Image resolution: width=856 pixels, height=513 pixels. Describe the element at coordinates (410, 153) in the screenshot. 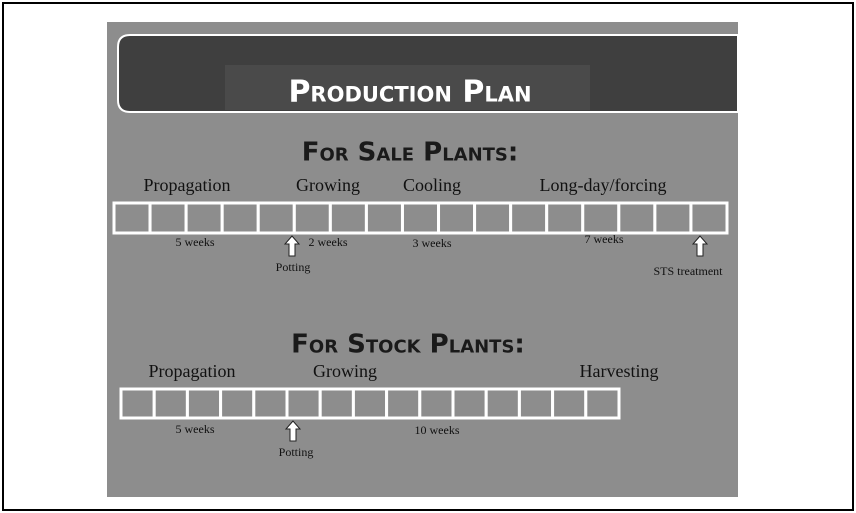

I see `section-heading: For Sale Plants:` at that location.